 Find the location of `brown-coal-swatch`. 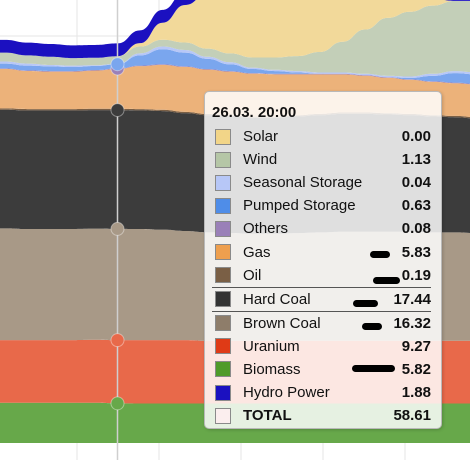

brown-coal-swatch is located at coordinates (223, 323).